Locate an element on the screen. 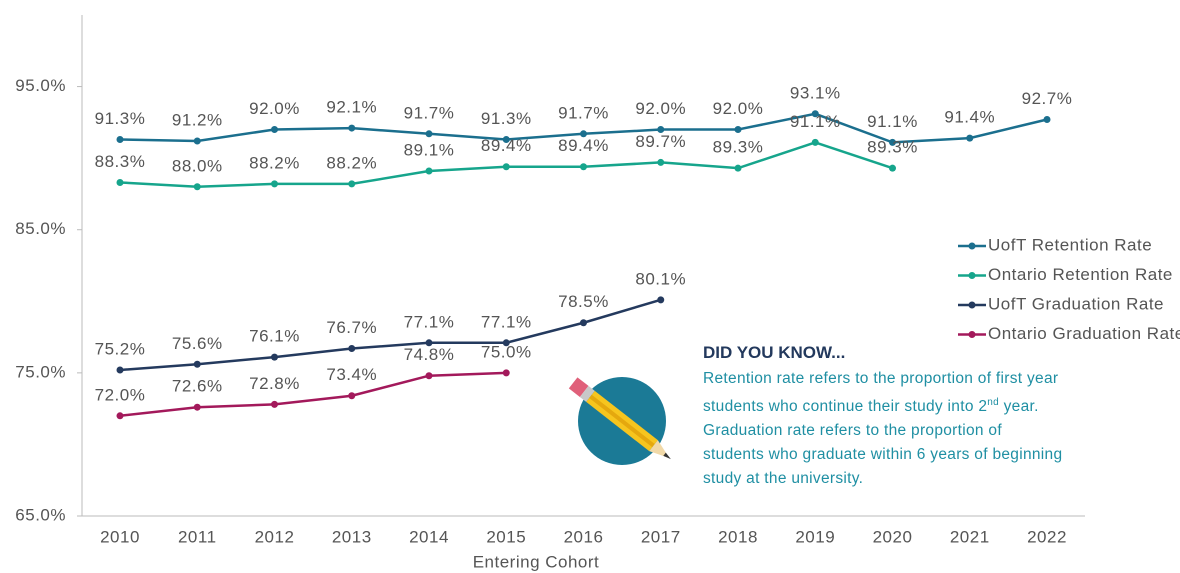  x-tick-label: 2011 is located at coordinates (197, 536).